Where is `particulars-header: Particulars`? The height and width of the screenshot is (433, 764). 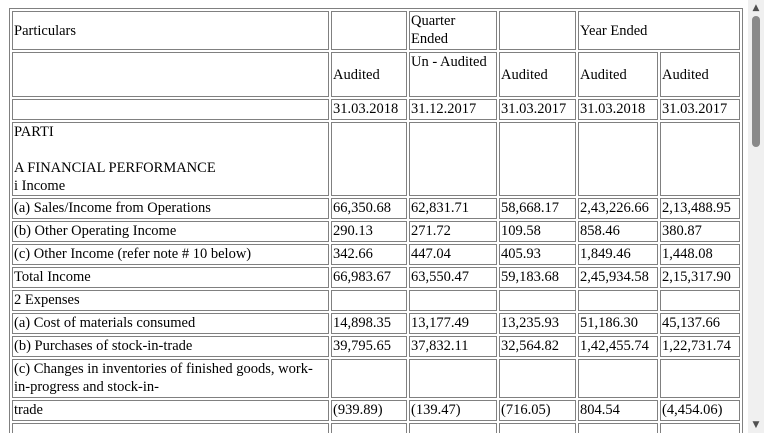
particulars-header: Particulars is located at coordinates (170, 30).